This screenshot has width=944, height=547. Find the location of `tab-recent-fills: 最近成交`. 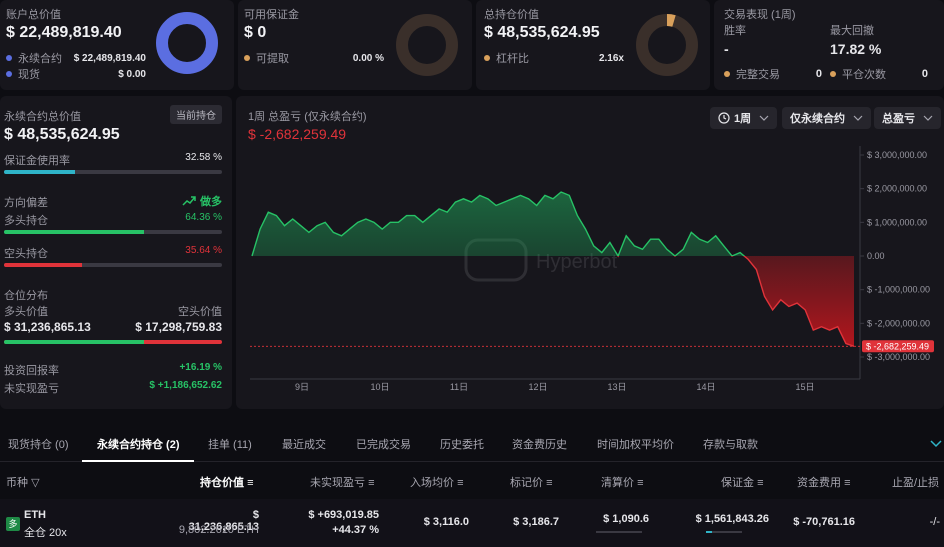

tab-recent-fills: 最近成交 is located at coordinates (304, 445).